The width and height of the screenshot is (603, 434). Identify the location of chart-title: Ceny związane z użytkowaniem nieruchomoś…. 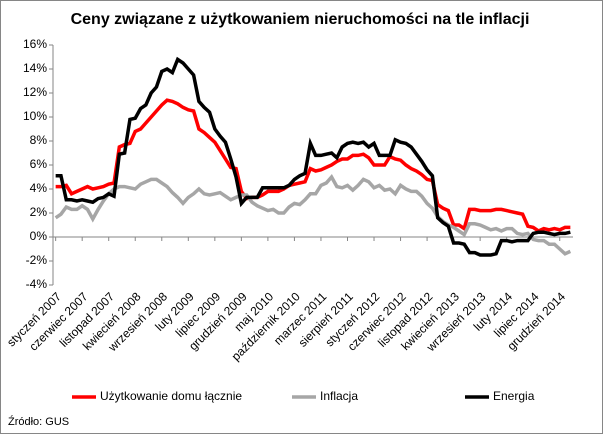
(300, 19).